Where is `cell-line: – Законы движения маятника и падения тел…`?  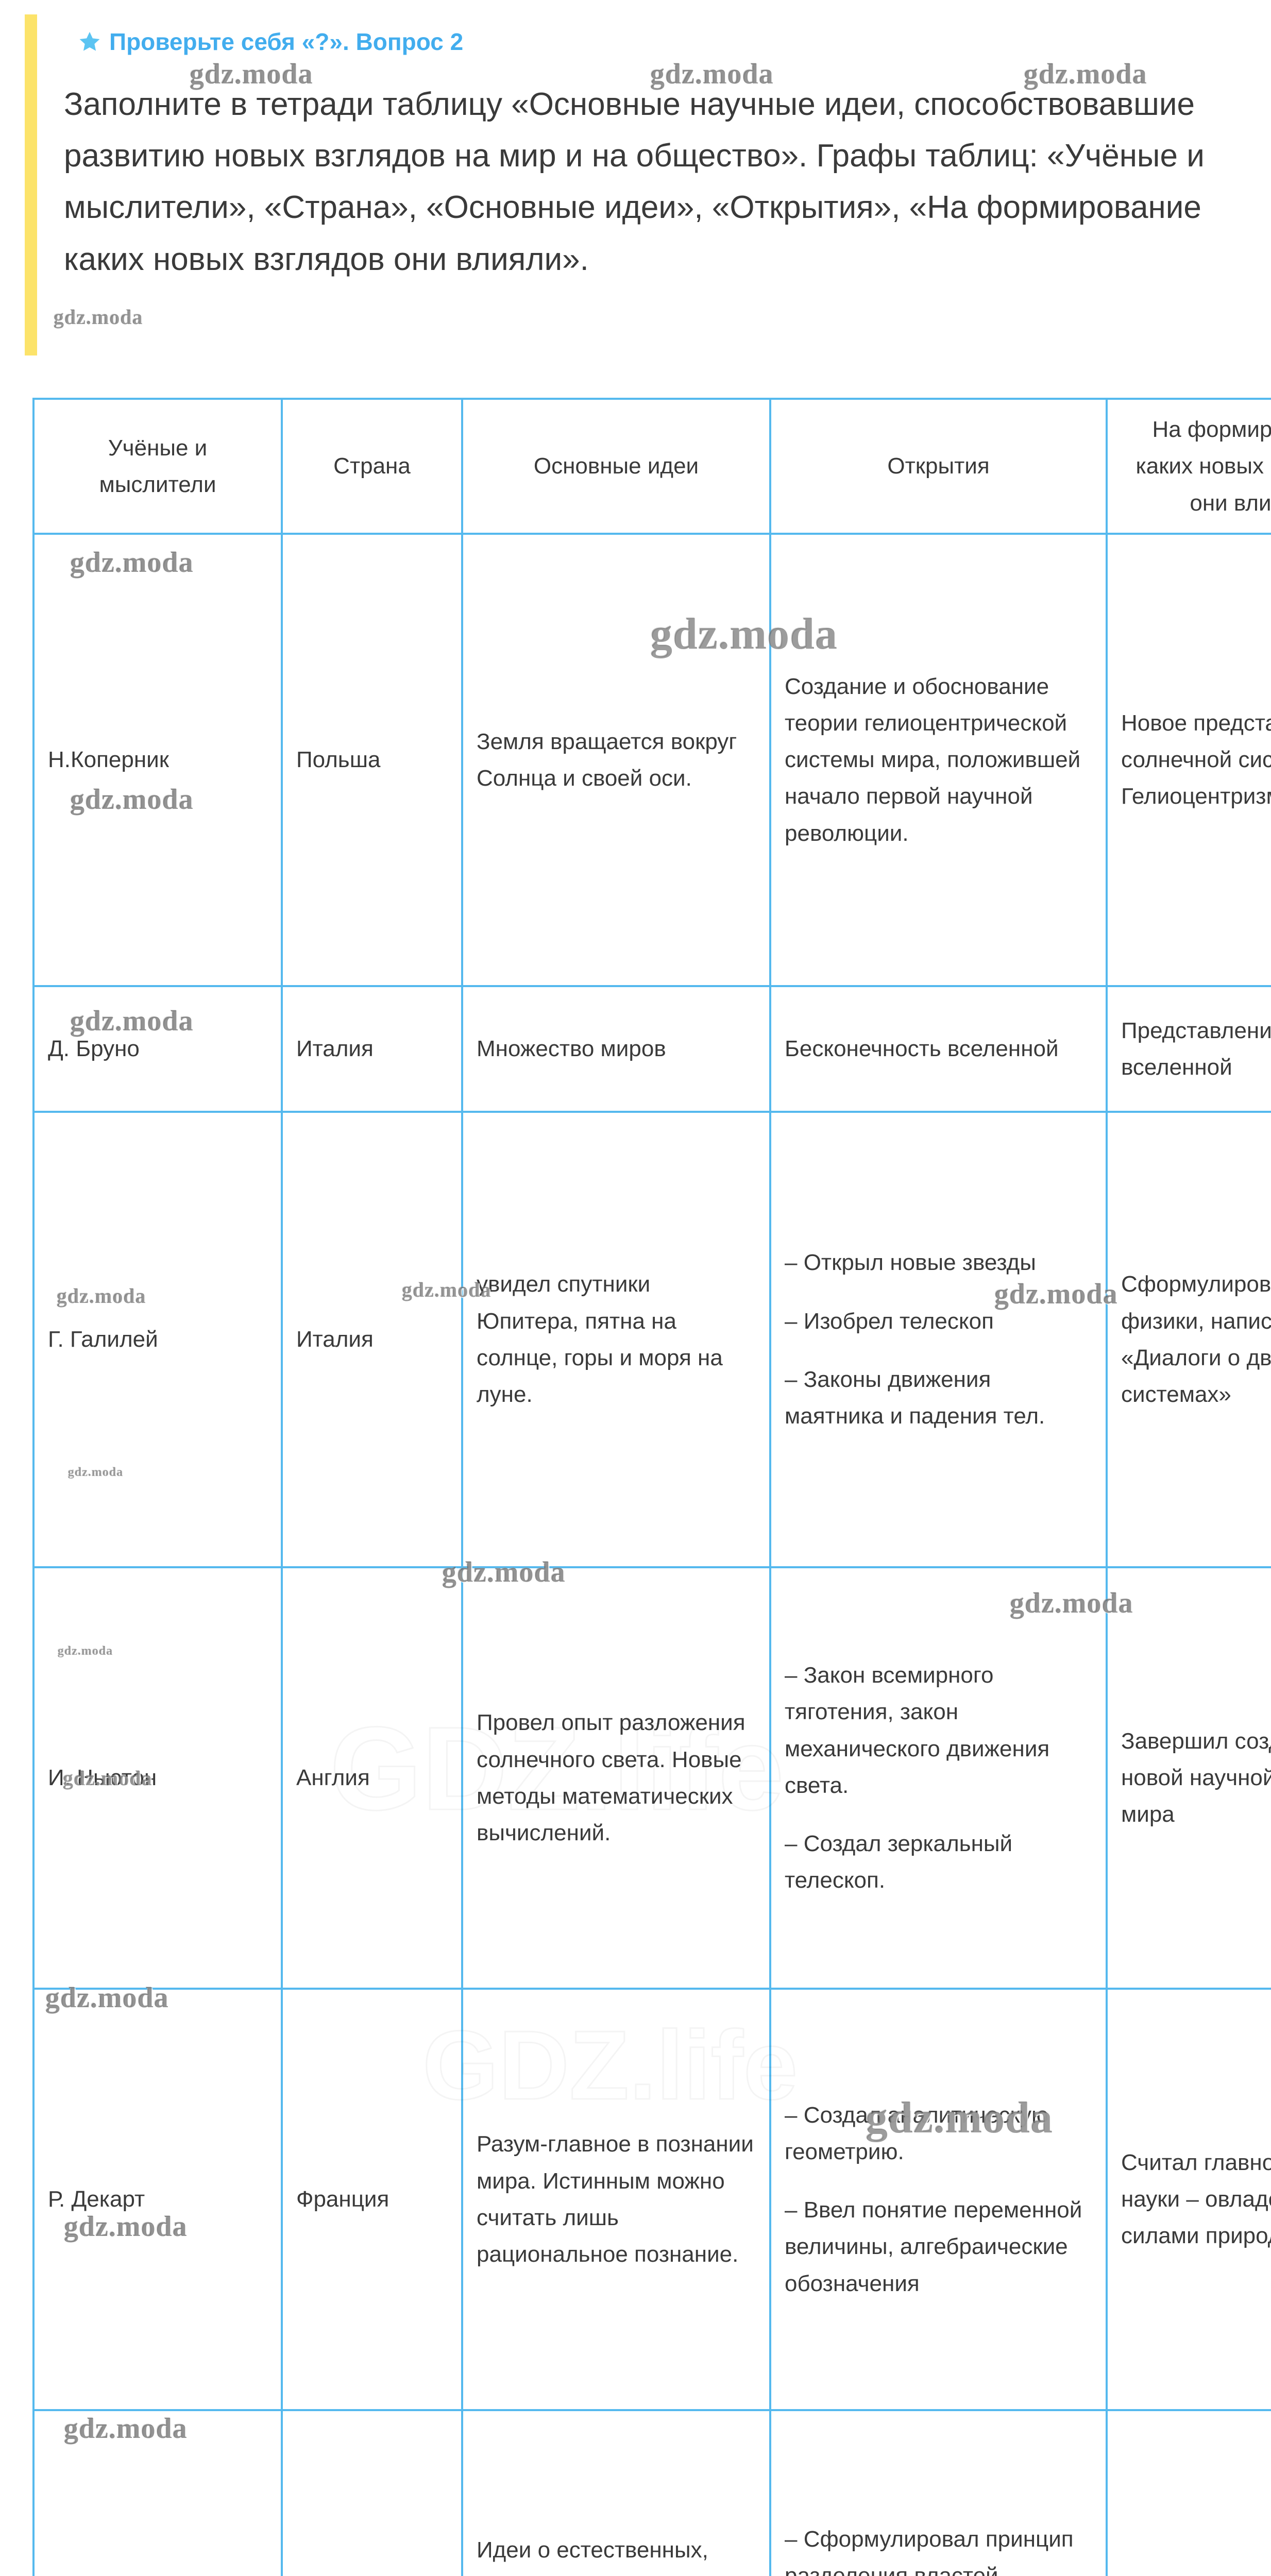
cell-line: – Законы движения маятника и падения тел… is located at coordinates (915, 1397).